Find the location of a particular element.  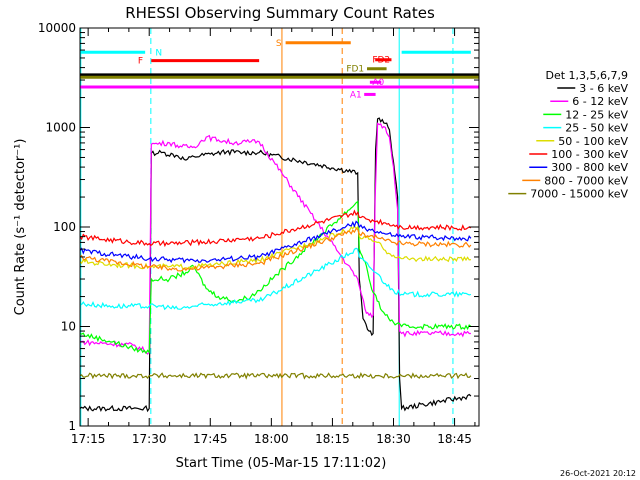

y-tick-label-3: 1000 is located at coordinates (60, 128).